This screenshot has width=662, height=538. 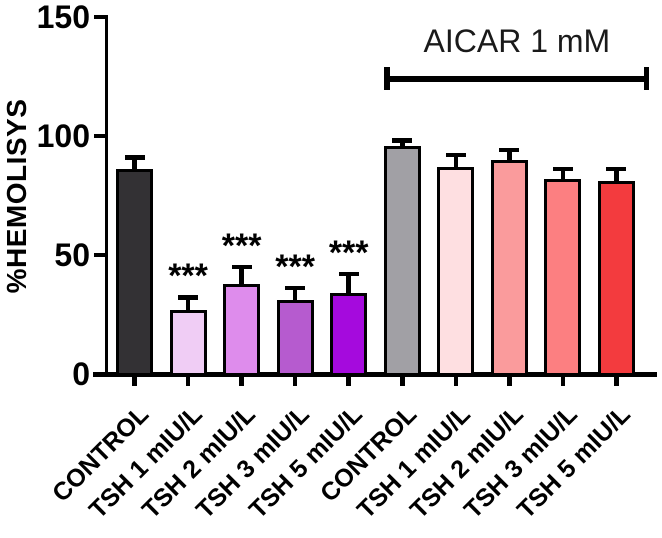 I want to click on bar-6-tsh-1-miu-l, so click(x=456, y=271).